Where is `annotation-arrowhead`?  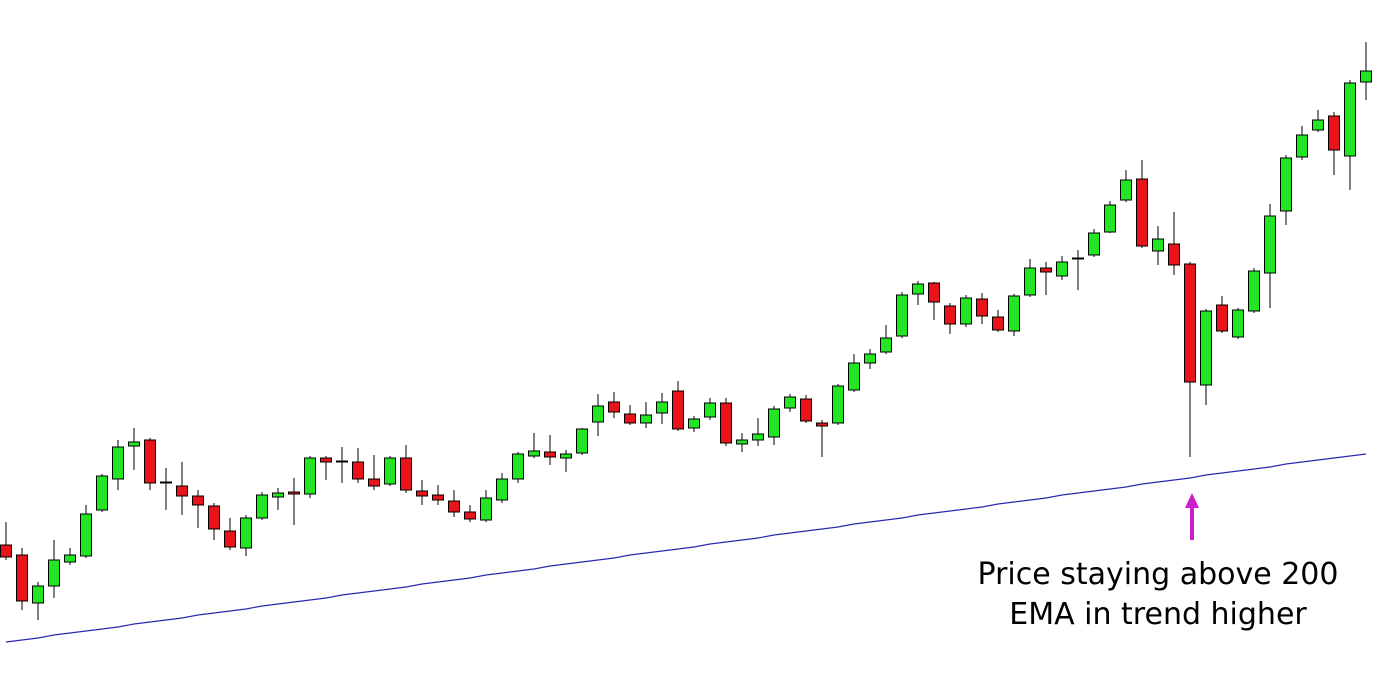
annotation-arrowhead is located at coordinates (1192, 500).